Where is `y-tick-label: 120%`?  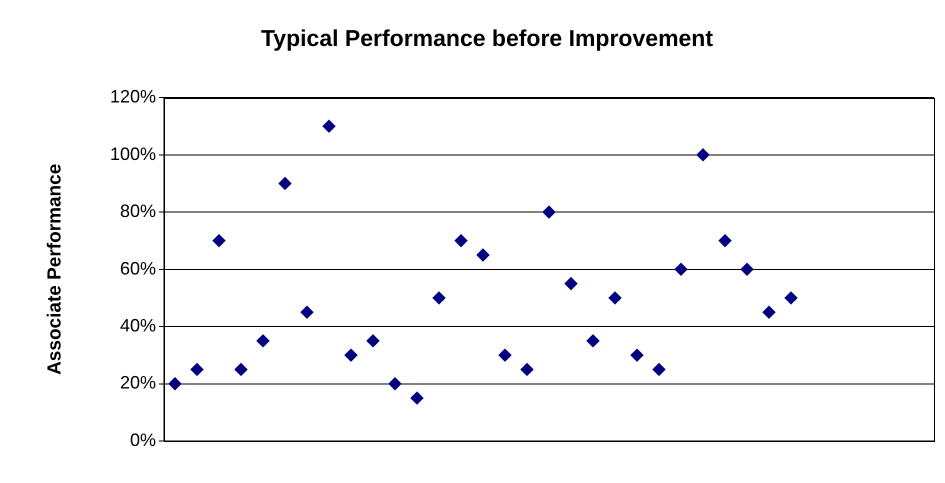
y-tick-label: 120% is located at coordinates (133, 96).